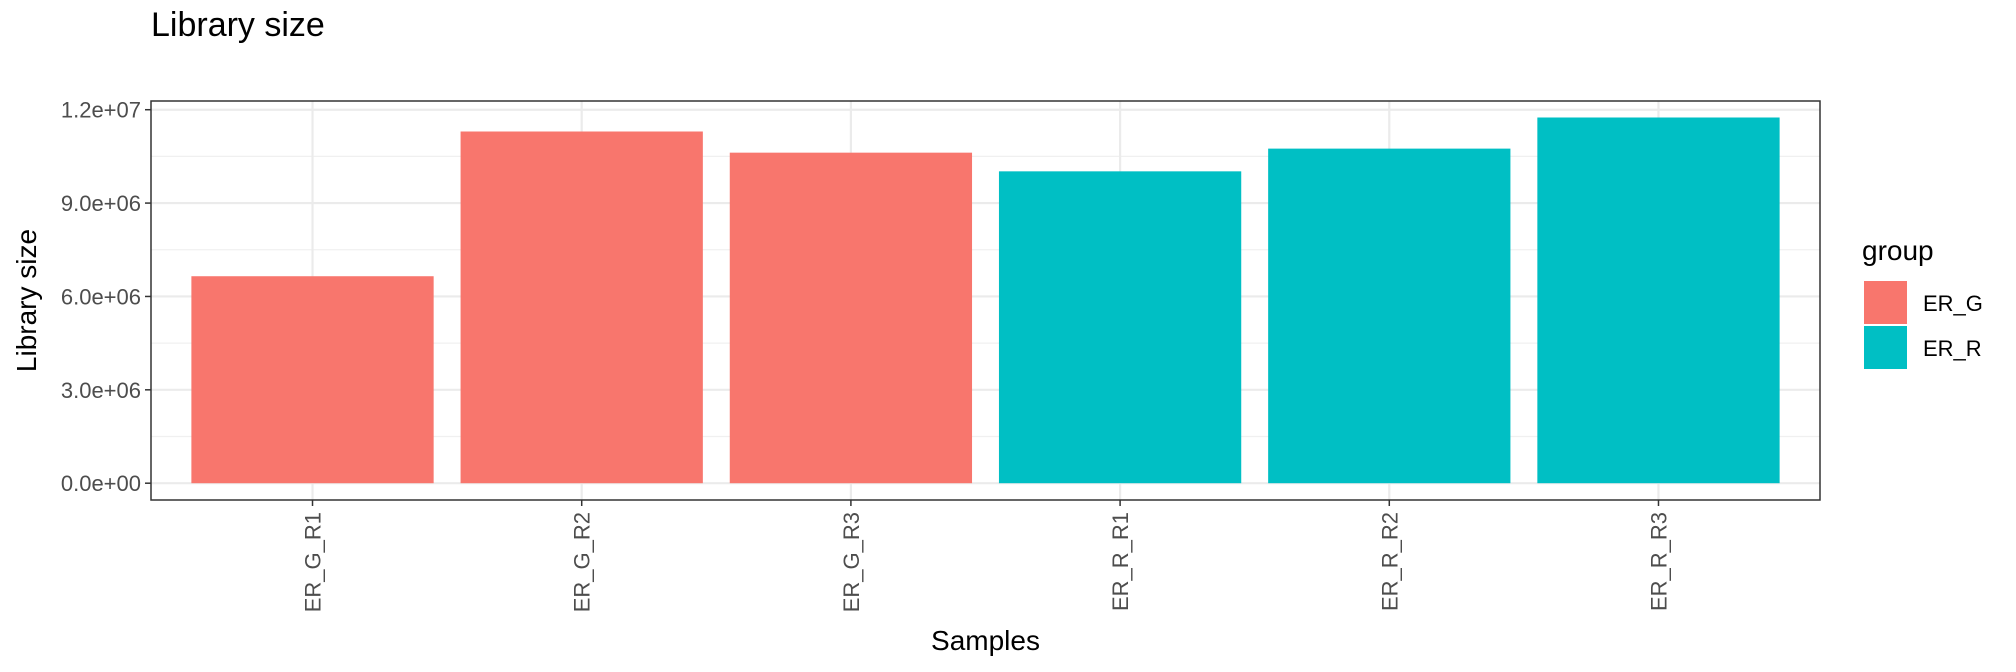 This screenshot has width=2016, height=672. What do you see at coordinates (1658, 300) in the screenshot?
I see `bar-er-r-r3` at bounding box center [1658, 300].